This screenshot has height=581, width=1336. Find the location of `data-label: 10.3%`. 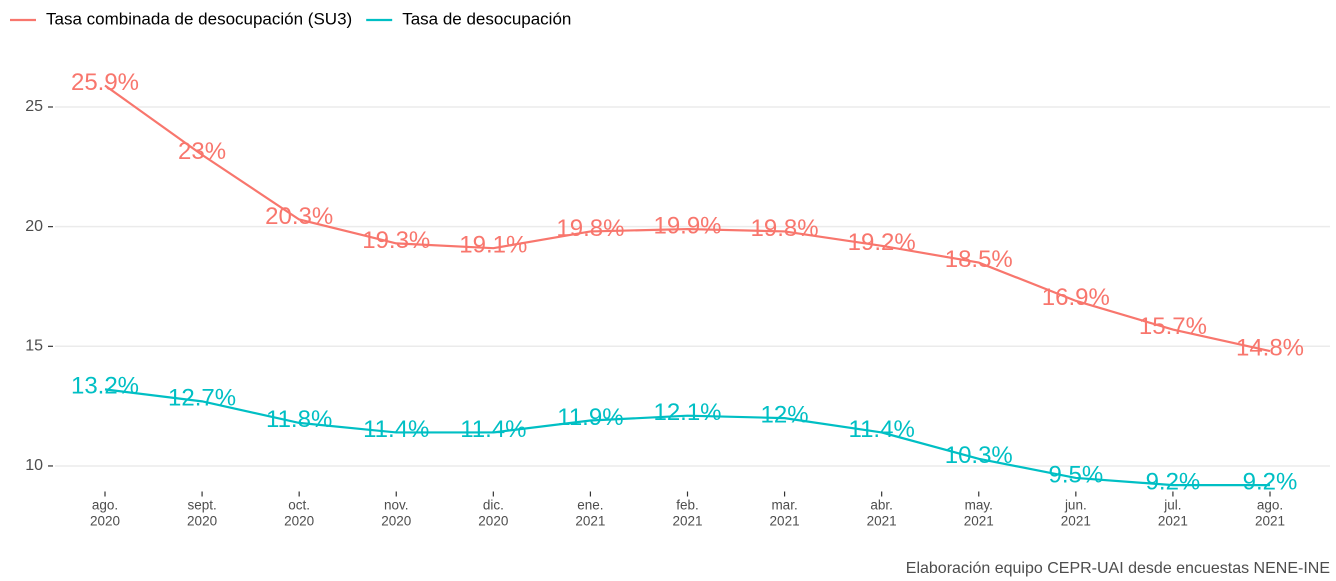

data-label: 10.3% is located at coordinates (979, 455).